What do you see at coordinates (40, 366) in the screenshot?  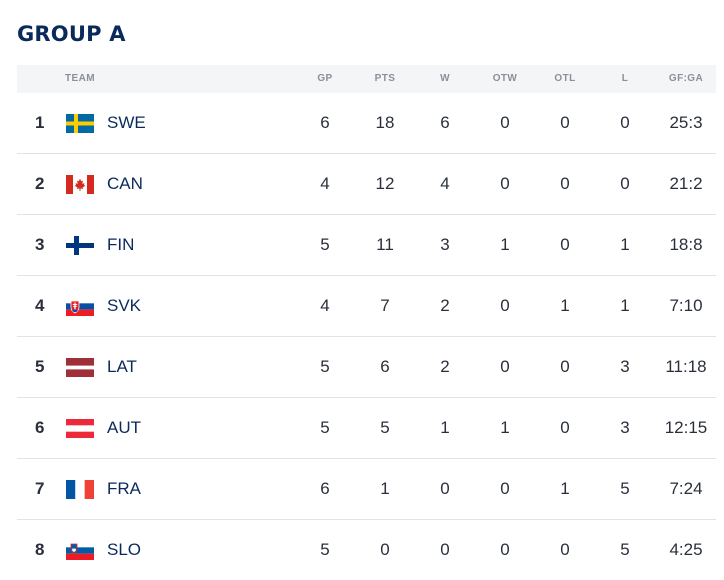 I see `rank: 5` at bounding box center [40, 366].